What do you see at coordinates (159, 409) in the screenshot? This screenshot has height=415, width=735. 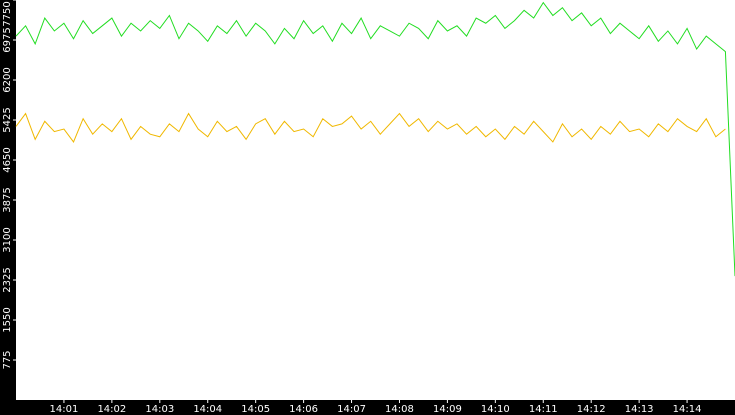 I see `x-tick-label: 14:03` at bounding box center [159, 409].